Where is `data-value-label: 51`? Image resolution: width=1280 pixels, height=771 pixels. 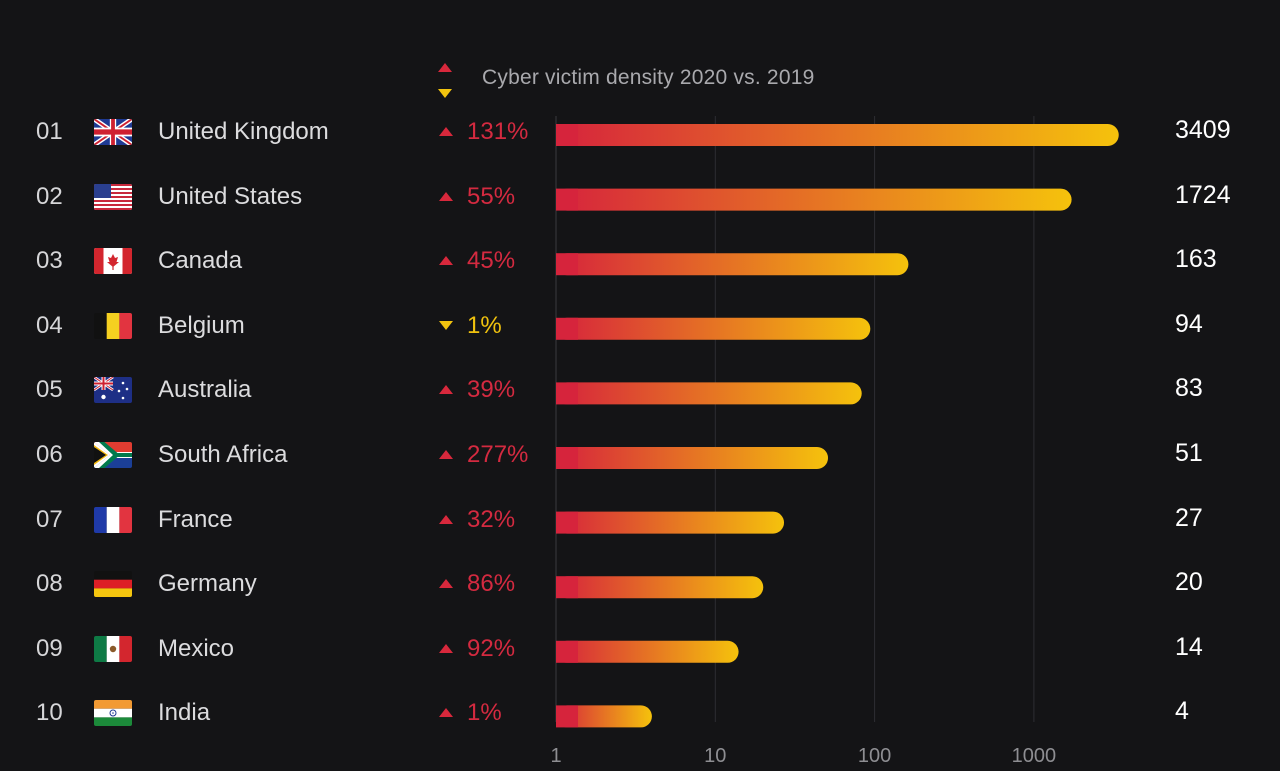 data-value-label: 51 is located at coordinates (1189, 453).